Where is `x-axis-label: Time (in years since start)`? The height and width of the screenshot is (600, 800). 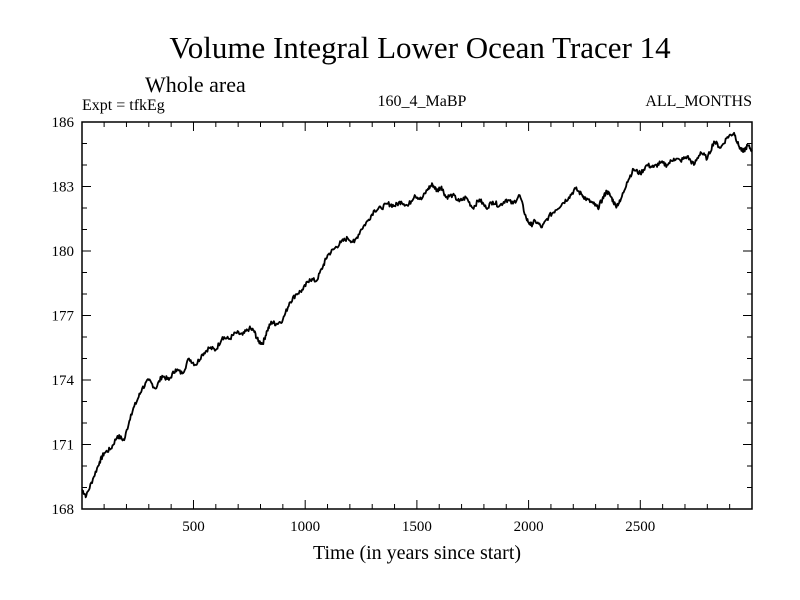 x-axis-label: Time (in years since start) is located at coordinates (417, 553).